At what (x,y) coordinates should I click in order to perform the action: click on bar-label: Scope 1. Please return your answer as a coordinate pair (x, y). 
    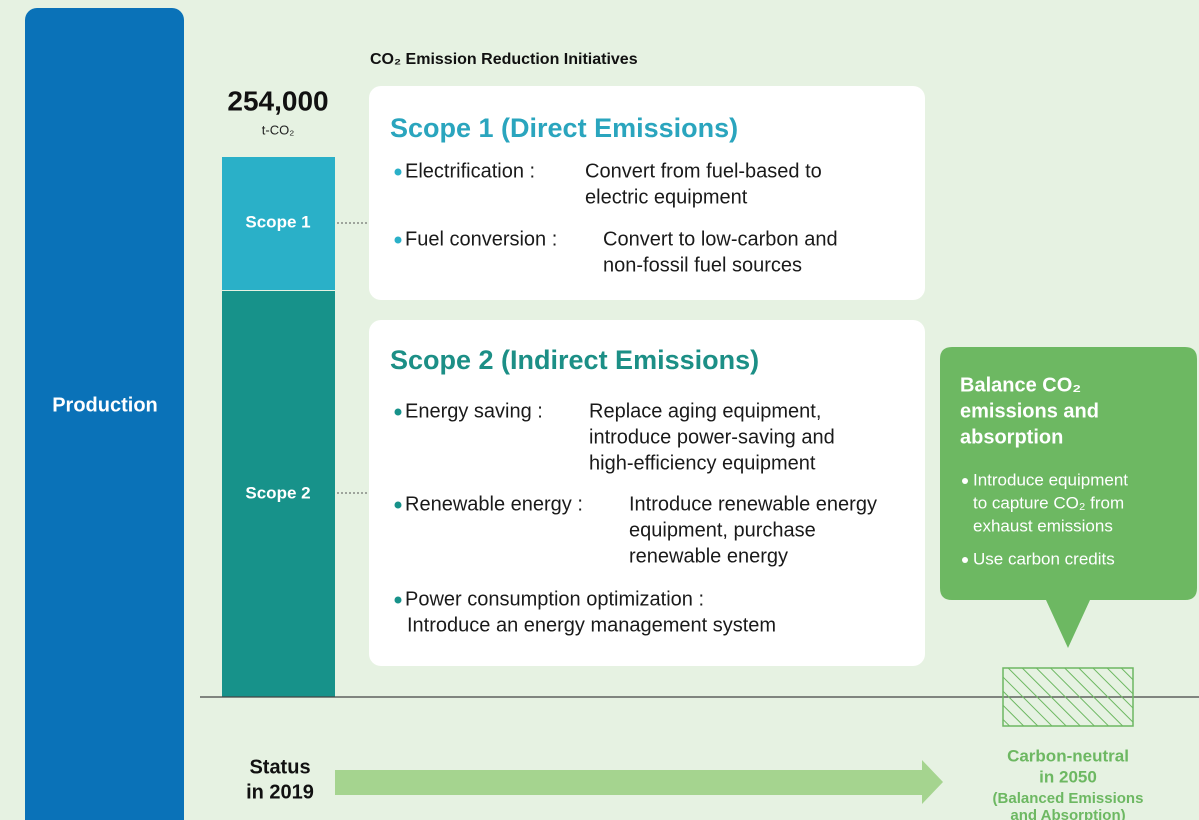
    Looking at the image, I should click on (277, 221).